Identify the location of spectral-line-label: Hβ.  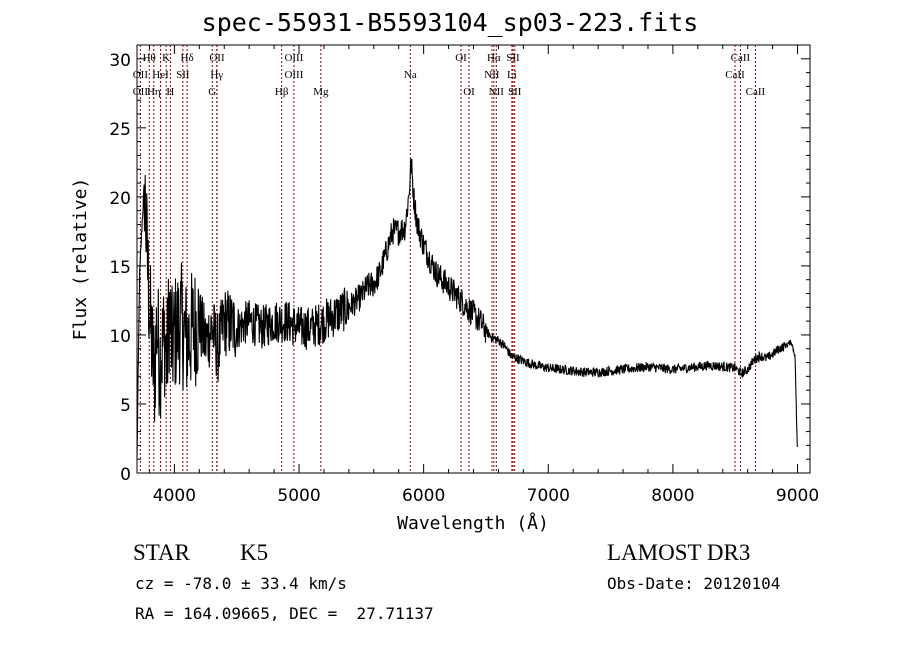
(282, 92).